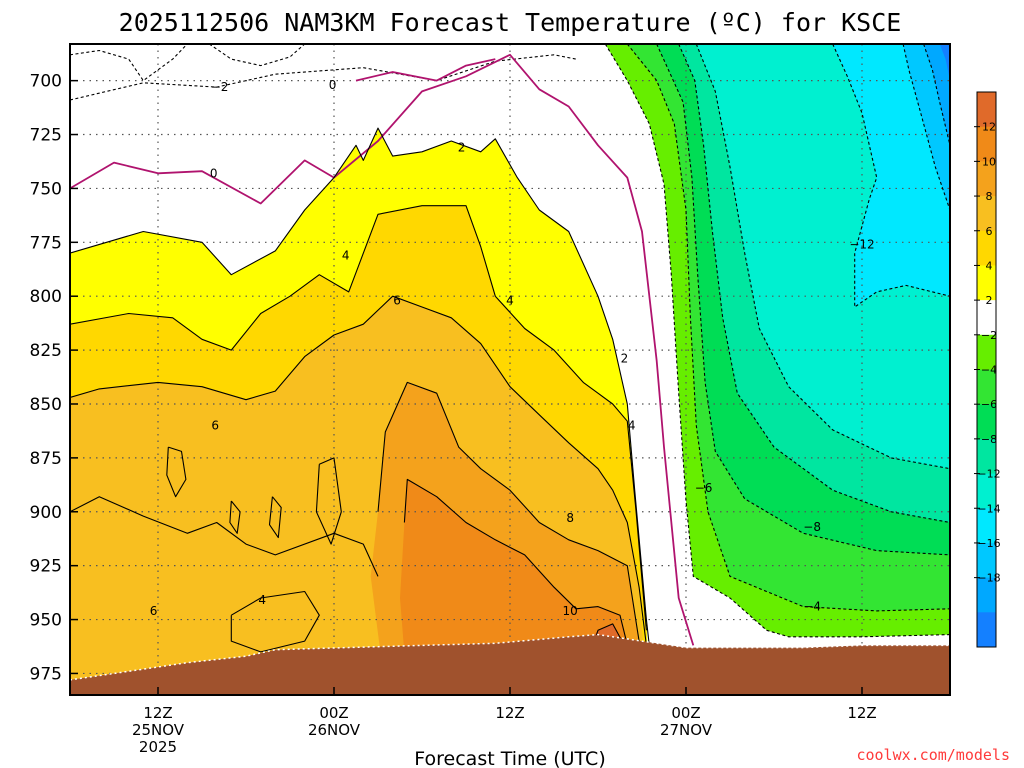  I want to click on x-axis-label: Forecast Time (UTC), so click(509, 758).